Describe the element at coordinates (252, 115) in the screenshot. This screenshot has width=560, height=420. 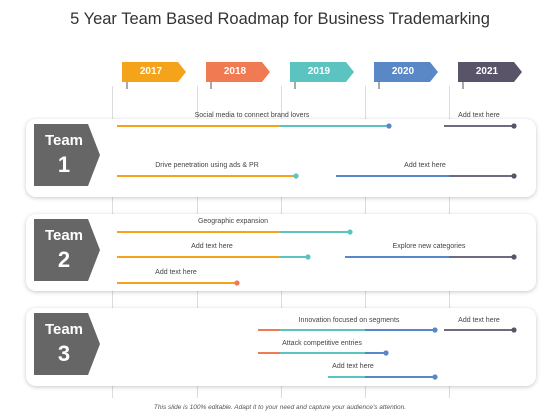
I see `task-label: Social media to connect brand lovers` at that location.